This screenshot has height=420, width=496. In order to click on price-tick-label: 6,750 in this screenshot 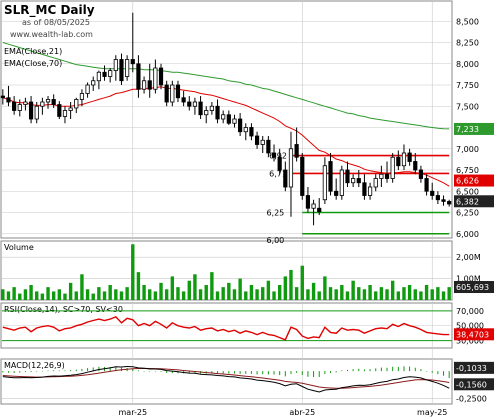, I will do `click(467, 170)`.